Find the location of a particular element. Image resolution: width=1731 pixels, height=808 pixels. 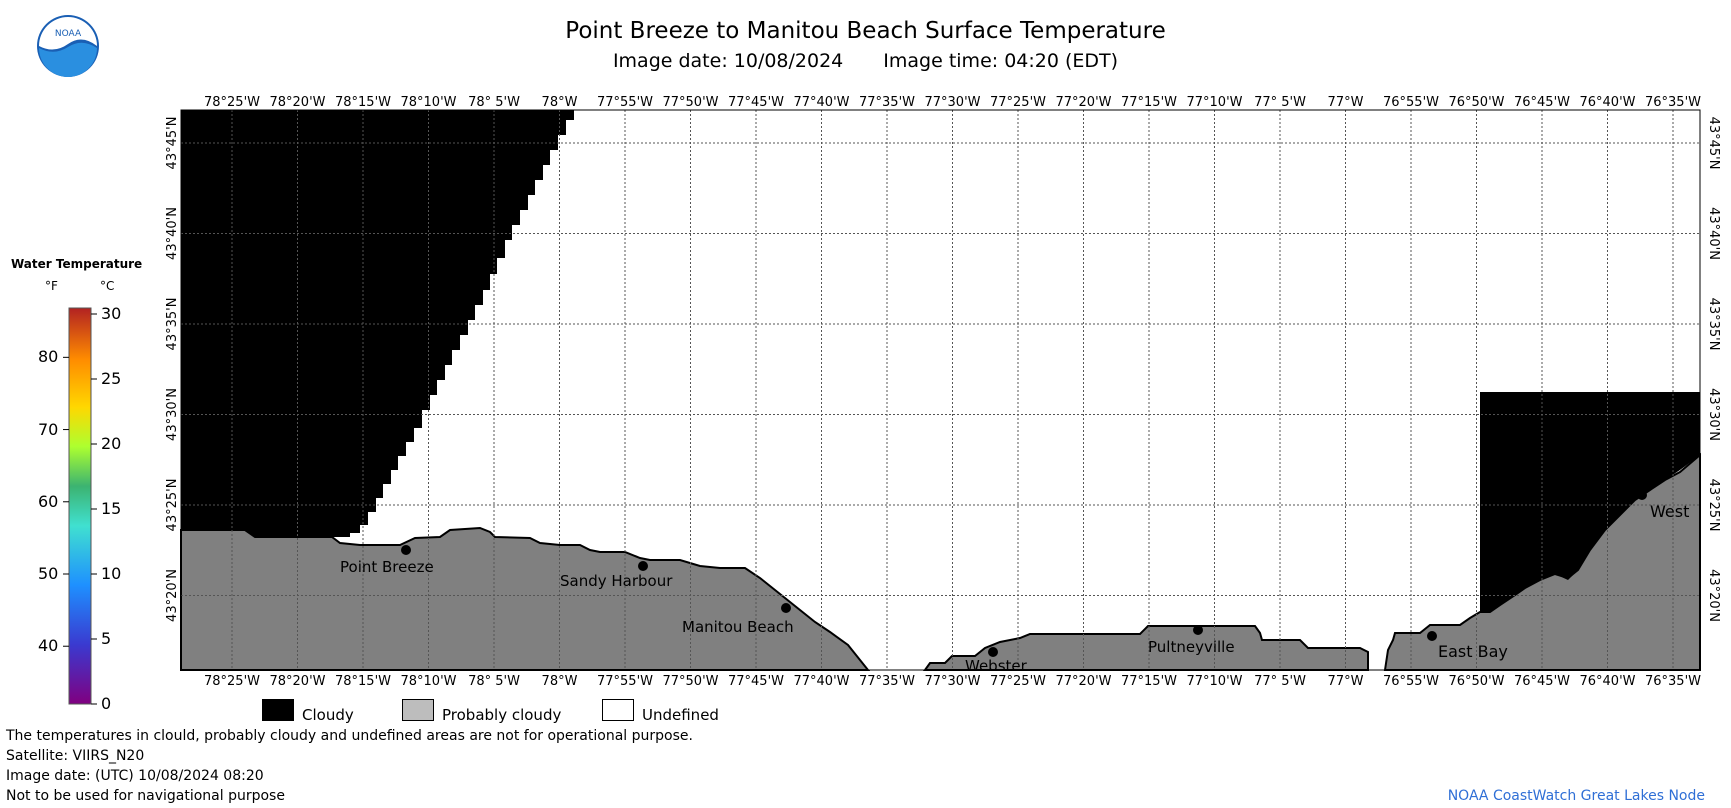

lon-label-bottom: 76°55'W is located at coordinates (1411, 681).